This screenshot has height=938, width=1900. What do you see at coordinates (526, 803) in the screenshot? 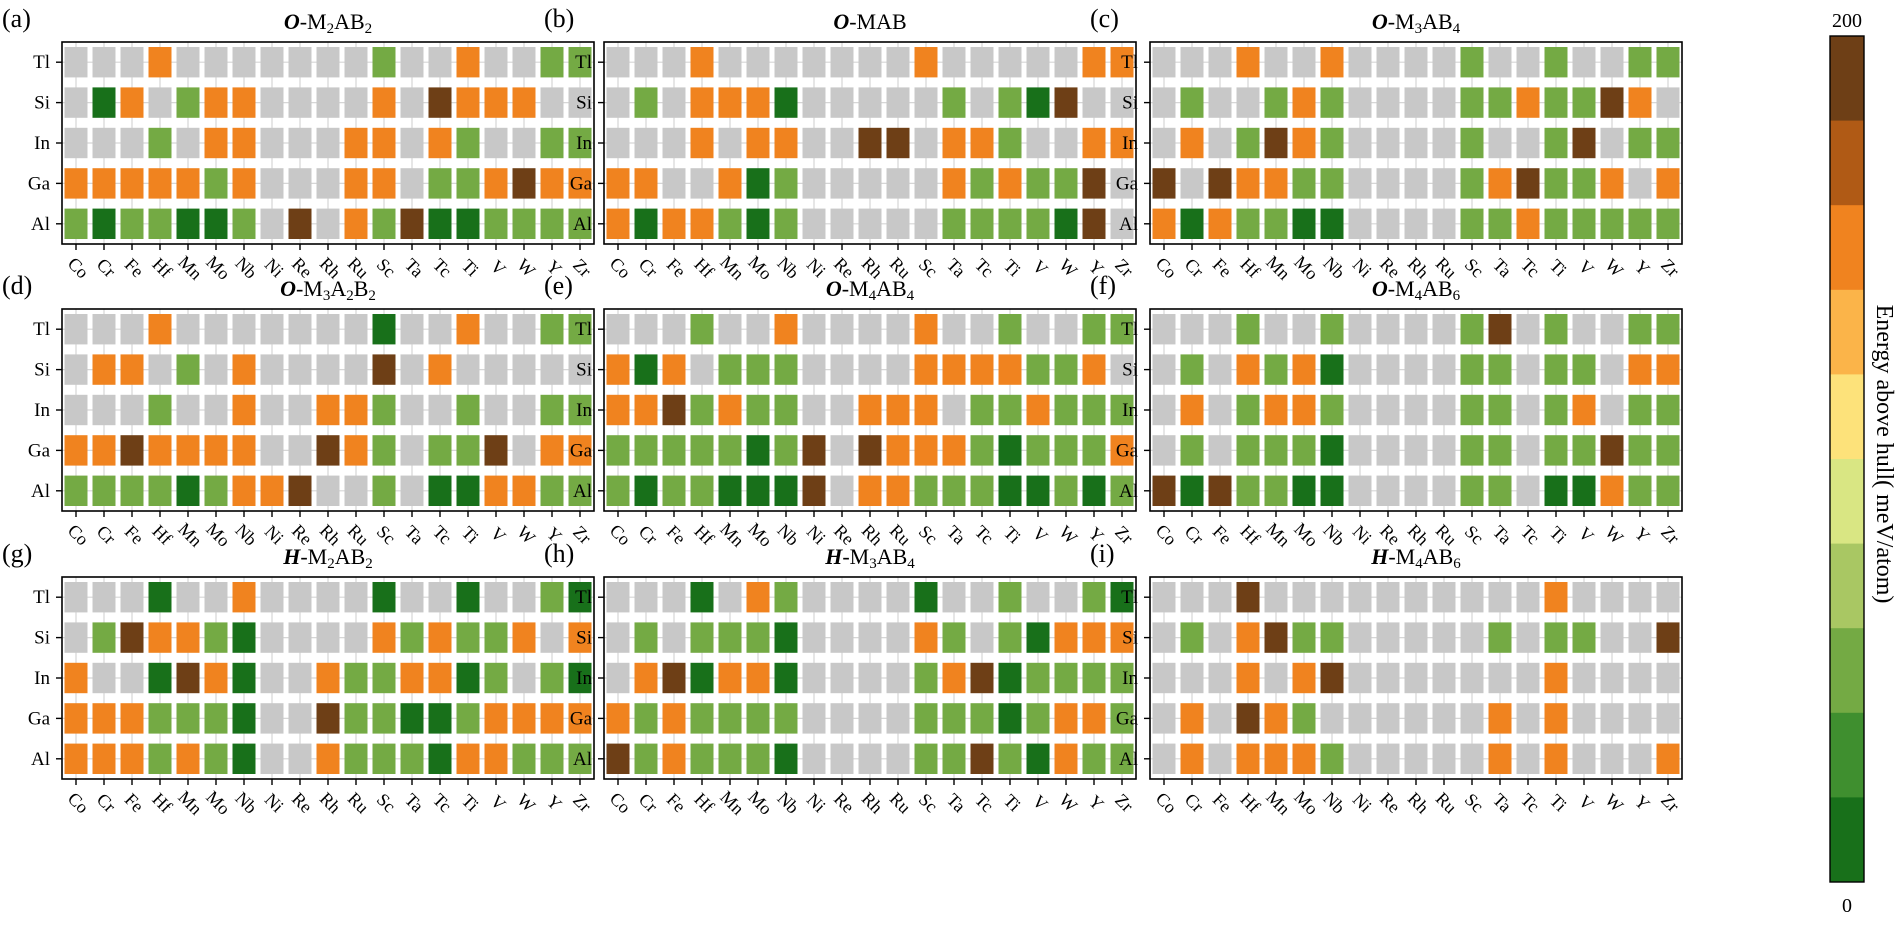
I see `x-tick-label: W` at bounding box center [526, 803].